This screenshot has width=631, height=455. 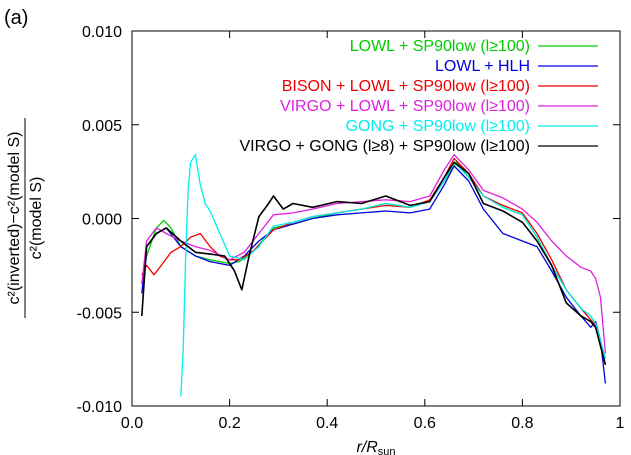 I want to click on x-tick-label: 0.8, so click(x=522, y=423).